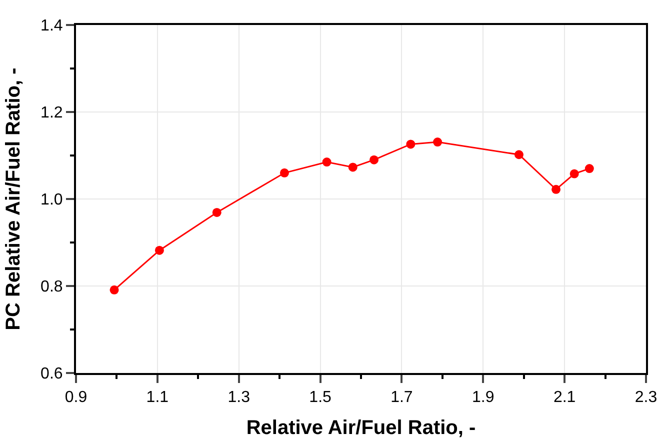 Image resolution: width=671 pixels, height=447 pixels. Describe the element at coordinates (320, 397) in the screenshot. I see `x-tick-label: 1.5` at that location.